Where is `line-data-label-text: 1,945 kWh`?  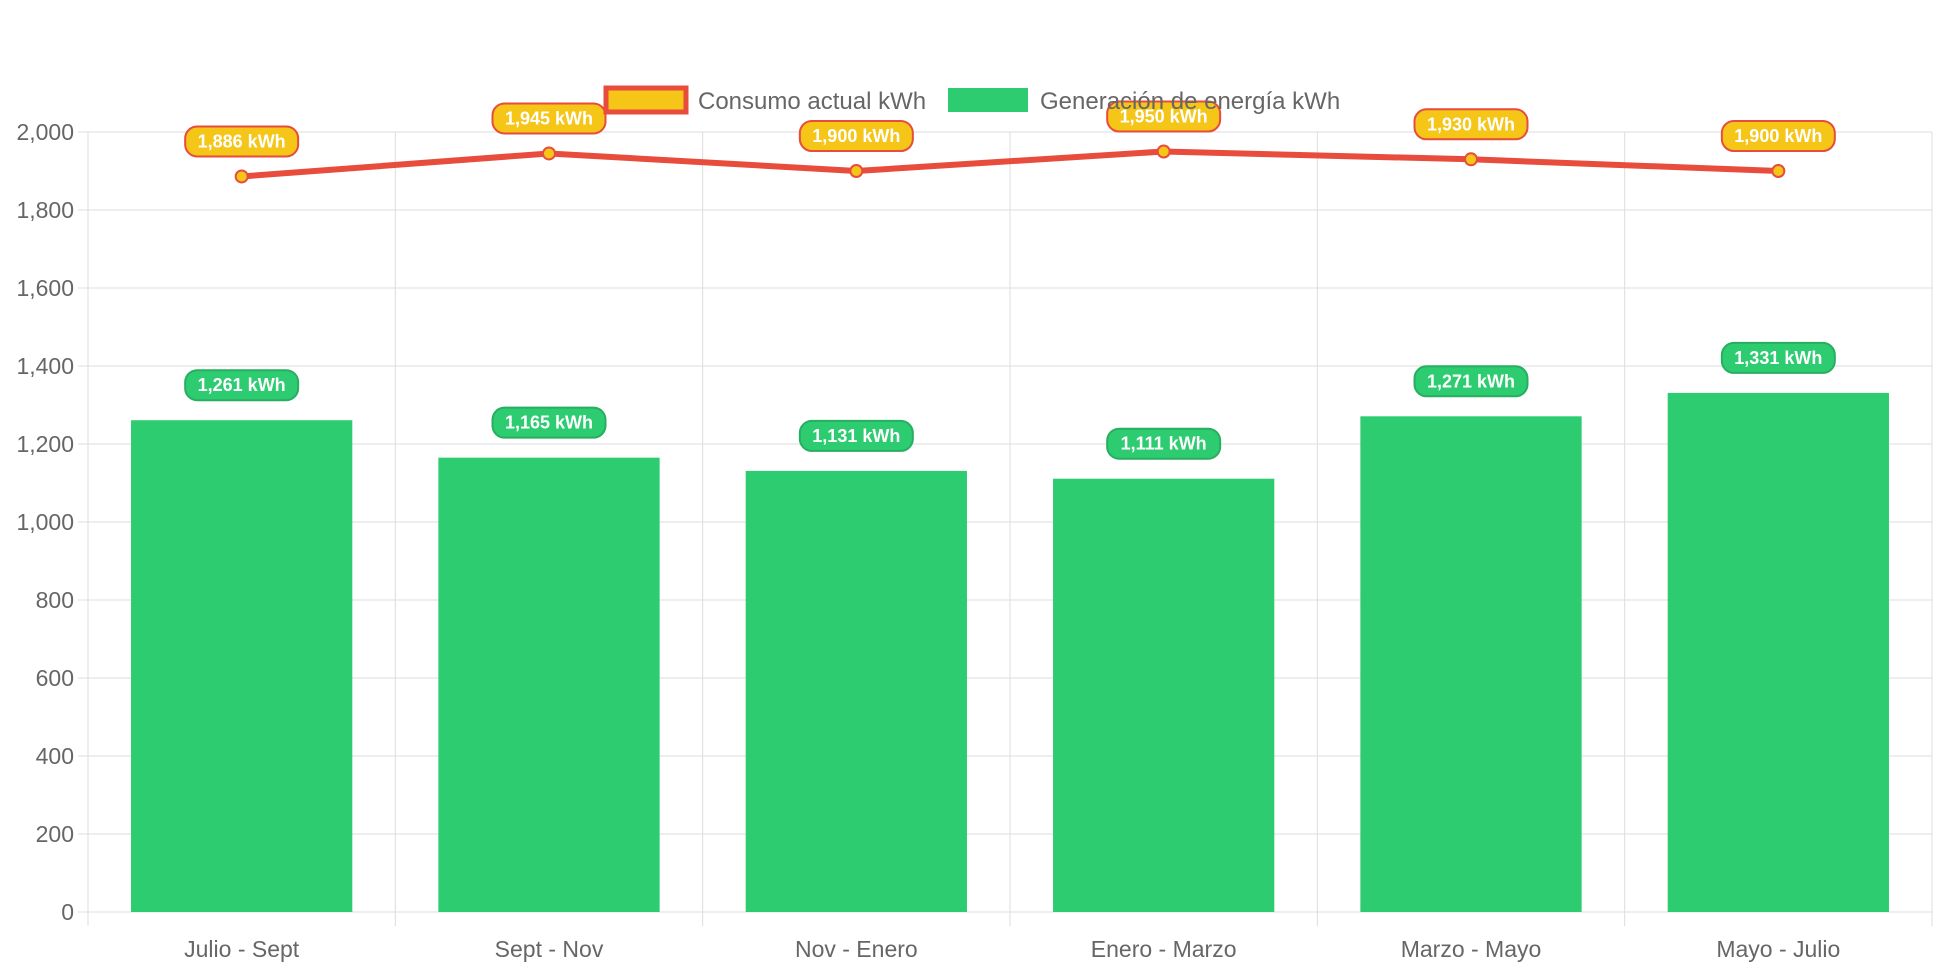
line-data-label-text: 1,945 kWh is located at coordinates (549, 118).